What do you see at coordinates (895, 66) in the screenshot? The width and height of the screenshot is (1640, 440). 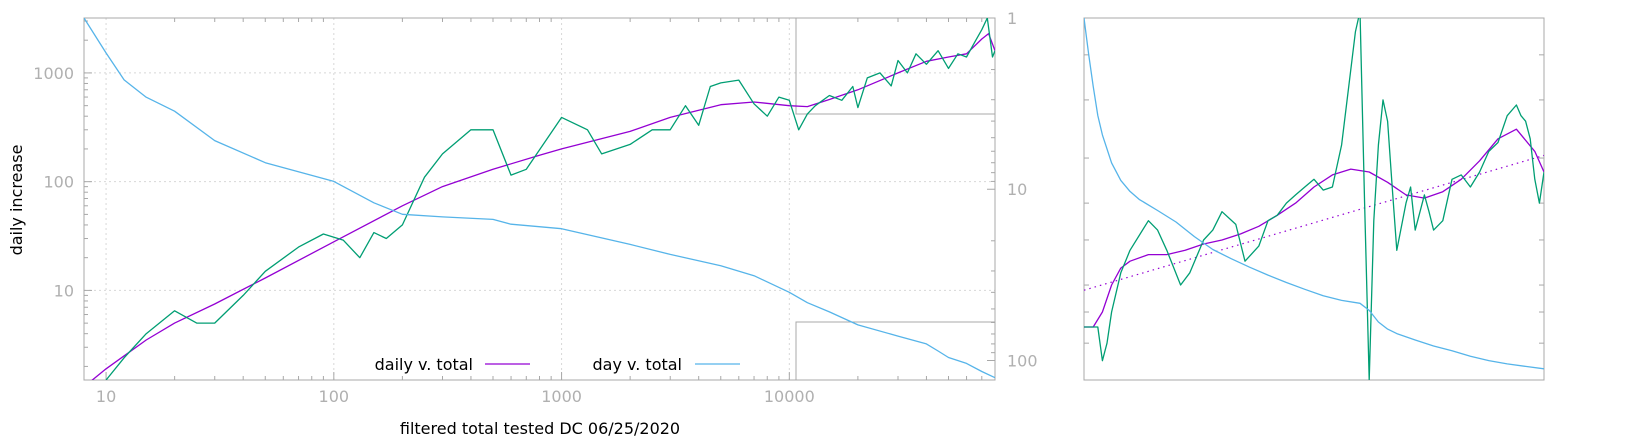 I see `inset-marker-top` at bounding box center [895, 66].